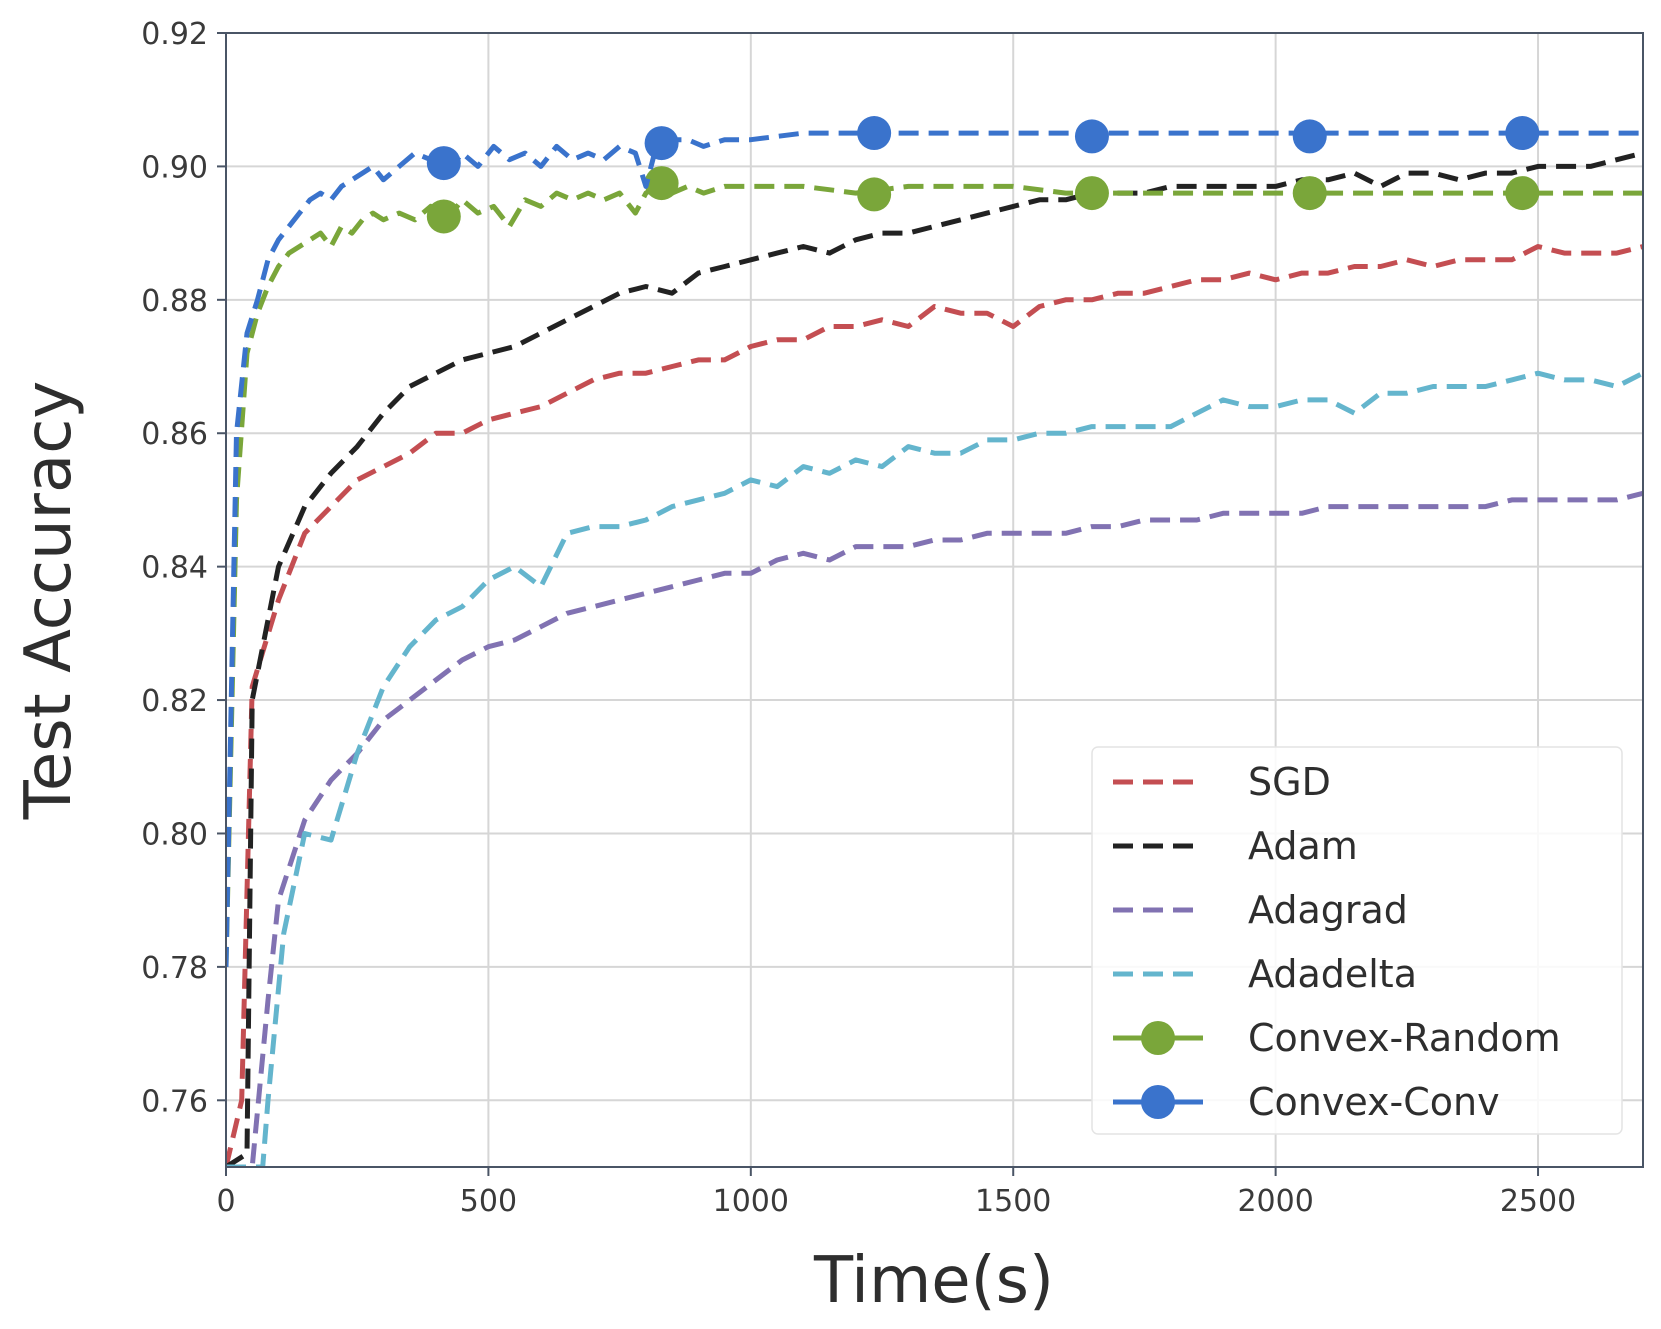 The height and width of the screenshot is (1329, 1661). Describe the element at coordinates (174, 434) in the screenshot. I see `y-tick-label: 0.86` at that location.